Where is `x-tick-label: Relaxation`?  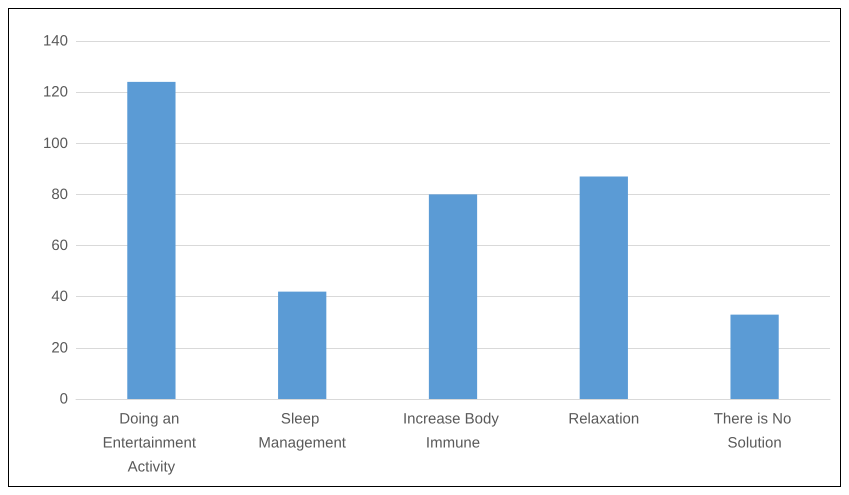
x-tick-label: Relaxation is located at coordinates (604, 419).